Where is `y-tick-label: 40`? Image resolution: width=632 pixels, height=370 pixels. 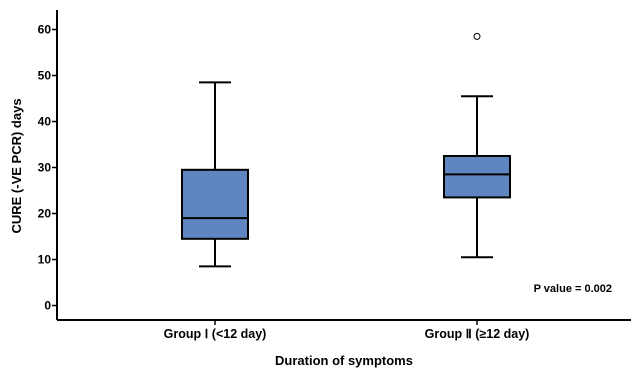
y-tick-label: 40 is located at coordinates (45, 122).